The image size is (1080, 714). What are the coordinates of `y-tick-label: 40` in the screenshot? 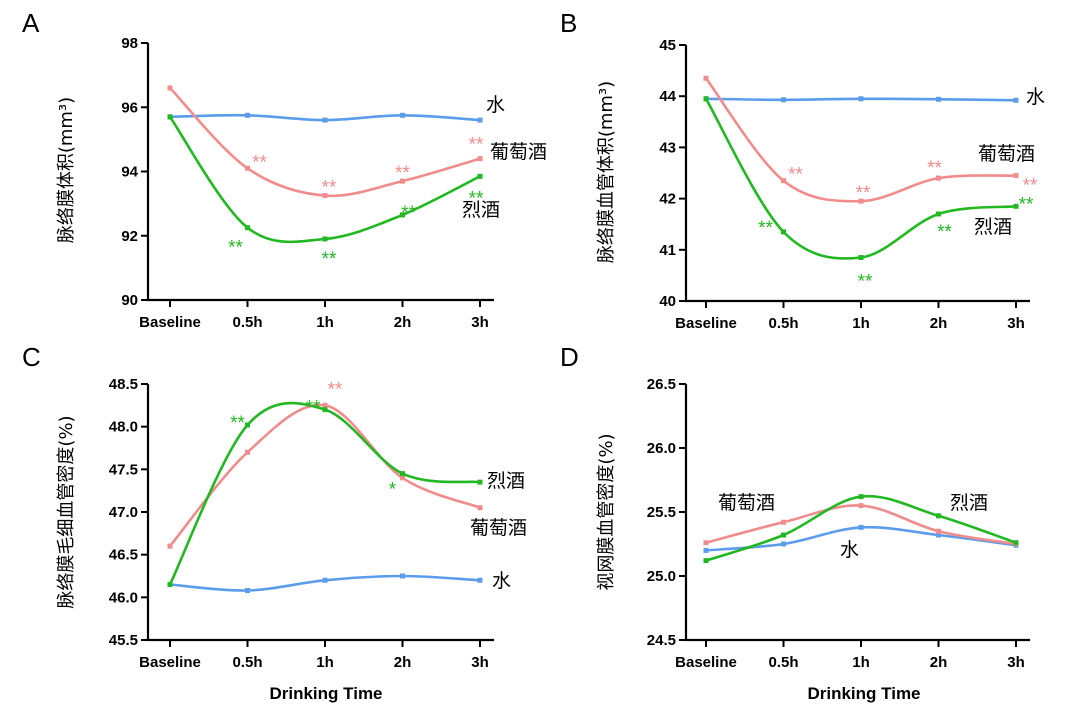 It's located at (667, 301).